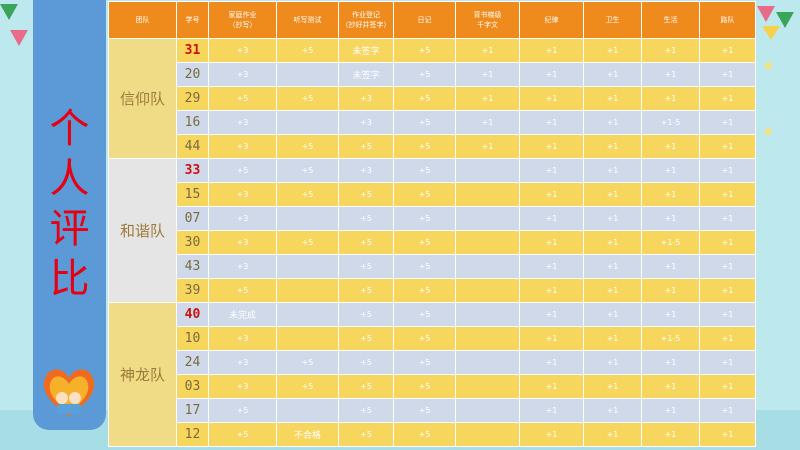 This screenshot has height=450, width=800. What do you see at coordinates (192, 314) in the screenshot?
I see `student-id-cell: 40` at bounding box center [192, 314].